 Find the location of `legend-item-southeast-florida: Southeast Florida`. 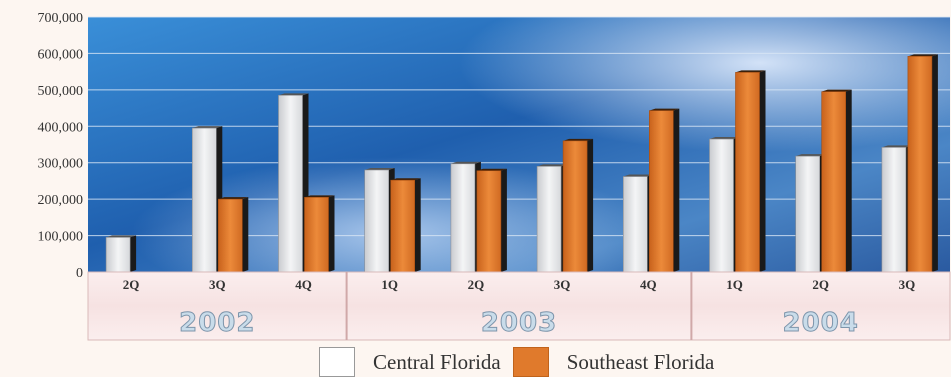

legend-item-southeast-florida: Southeast Florida is located at coordinates (613, 362).